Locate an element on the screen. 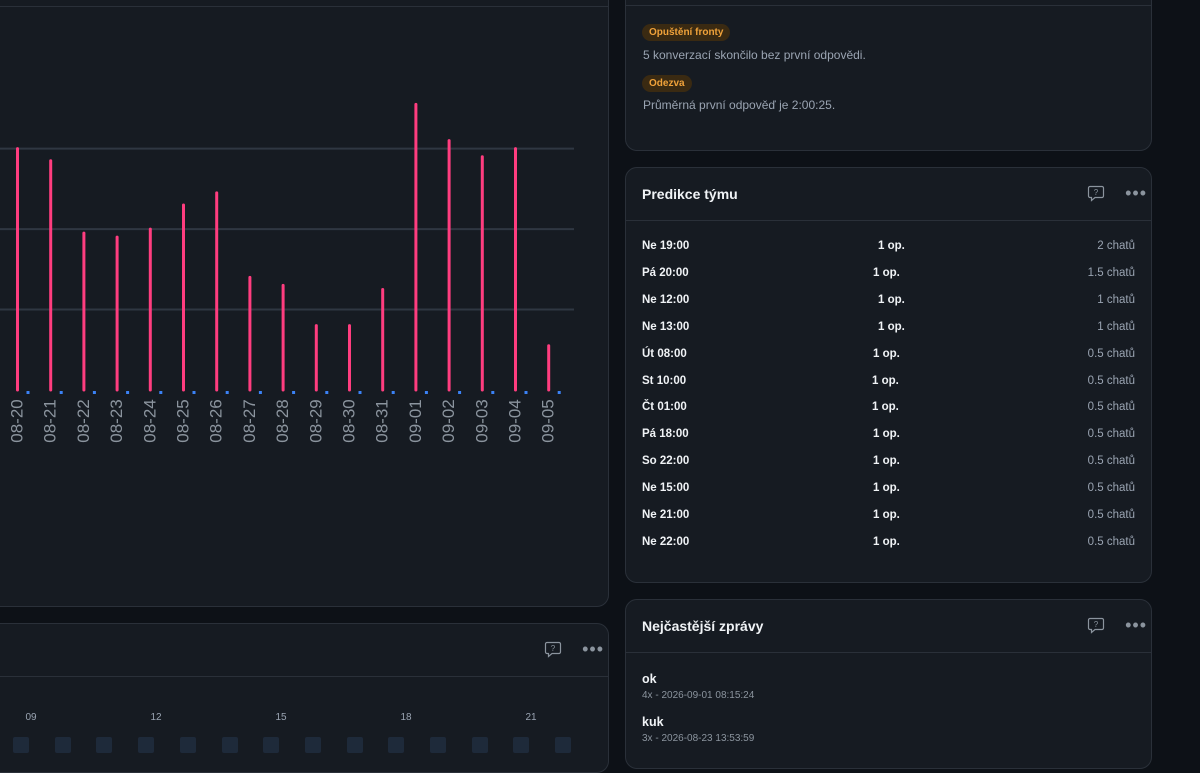 The image size is (1200, 773). card-title: Predikce týmu is located at coordinates (690, 194).